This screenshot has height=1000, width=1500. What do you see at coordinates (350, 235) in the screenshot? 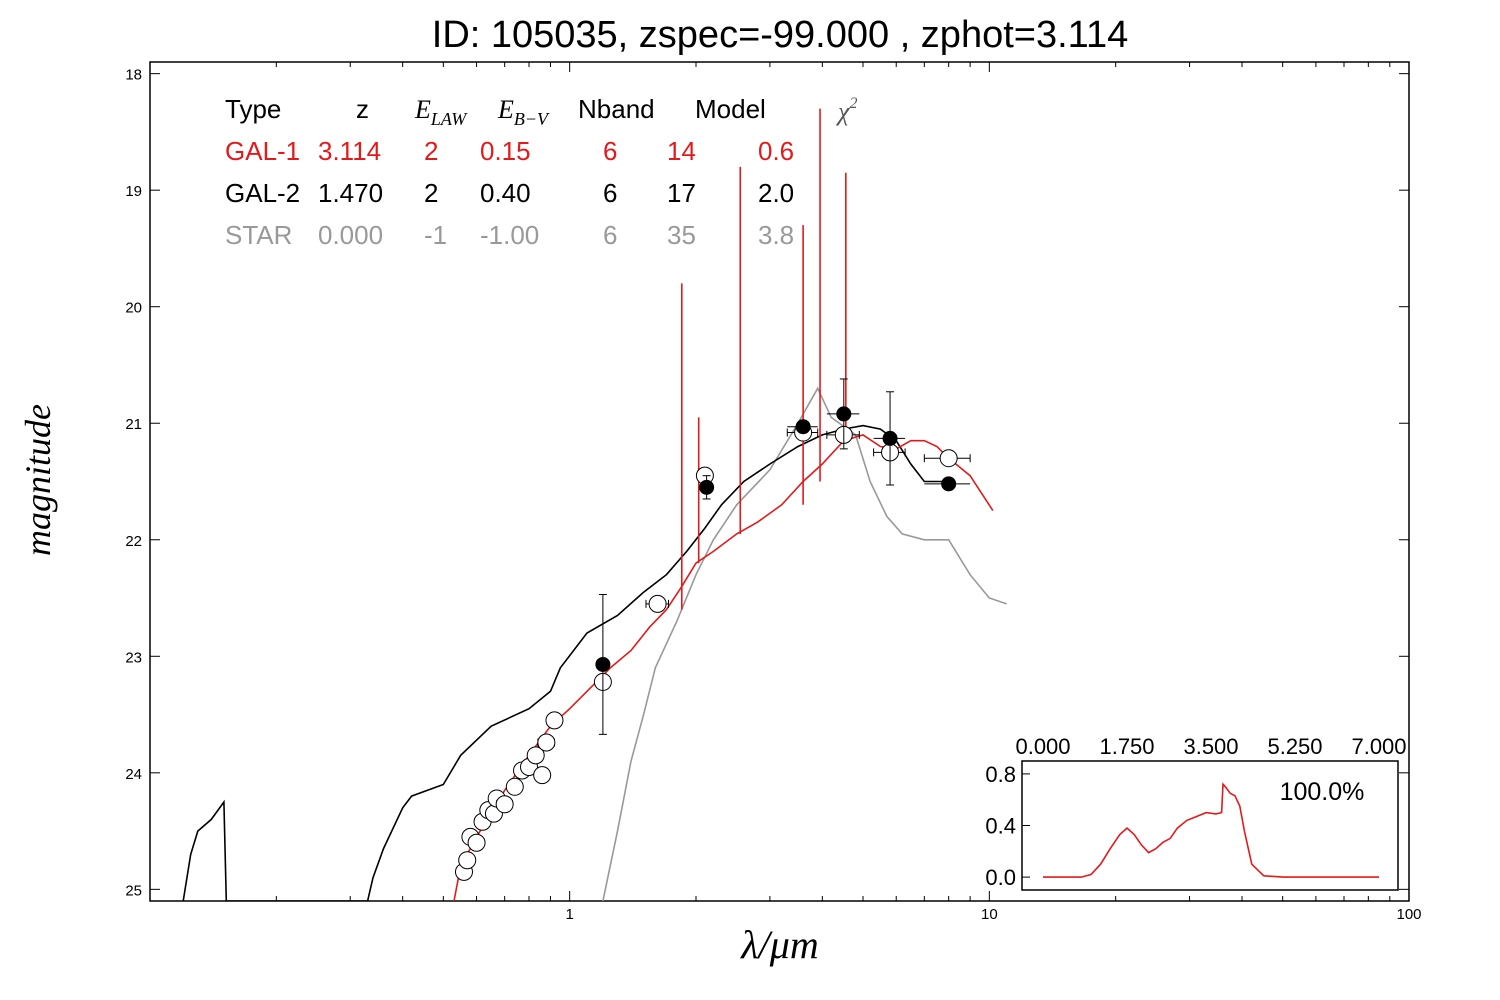
I see `table-cell: 0.000` at bounding box center [350, 235].